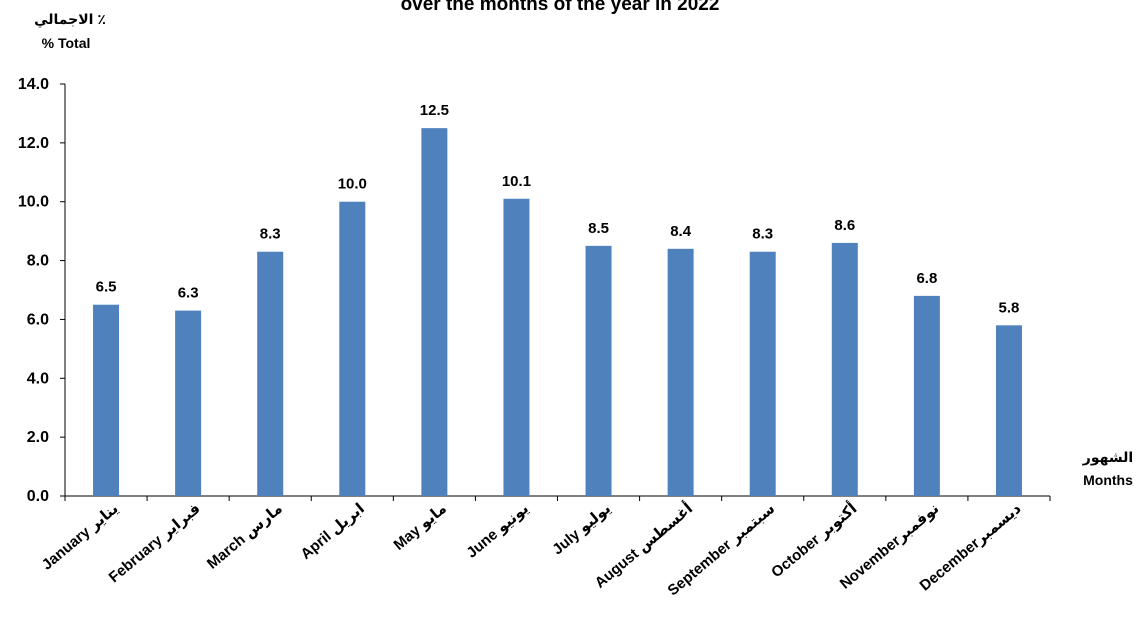  What do you see at coordinates (844, 225) in the screenshot?
I see `data-label: 8.6` at bounding box center [844, 225].